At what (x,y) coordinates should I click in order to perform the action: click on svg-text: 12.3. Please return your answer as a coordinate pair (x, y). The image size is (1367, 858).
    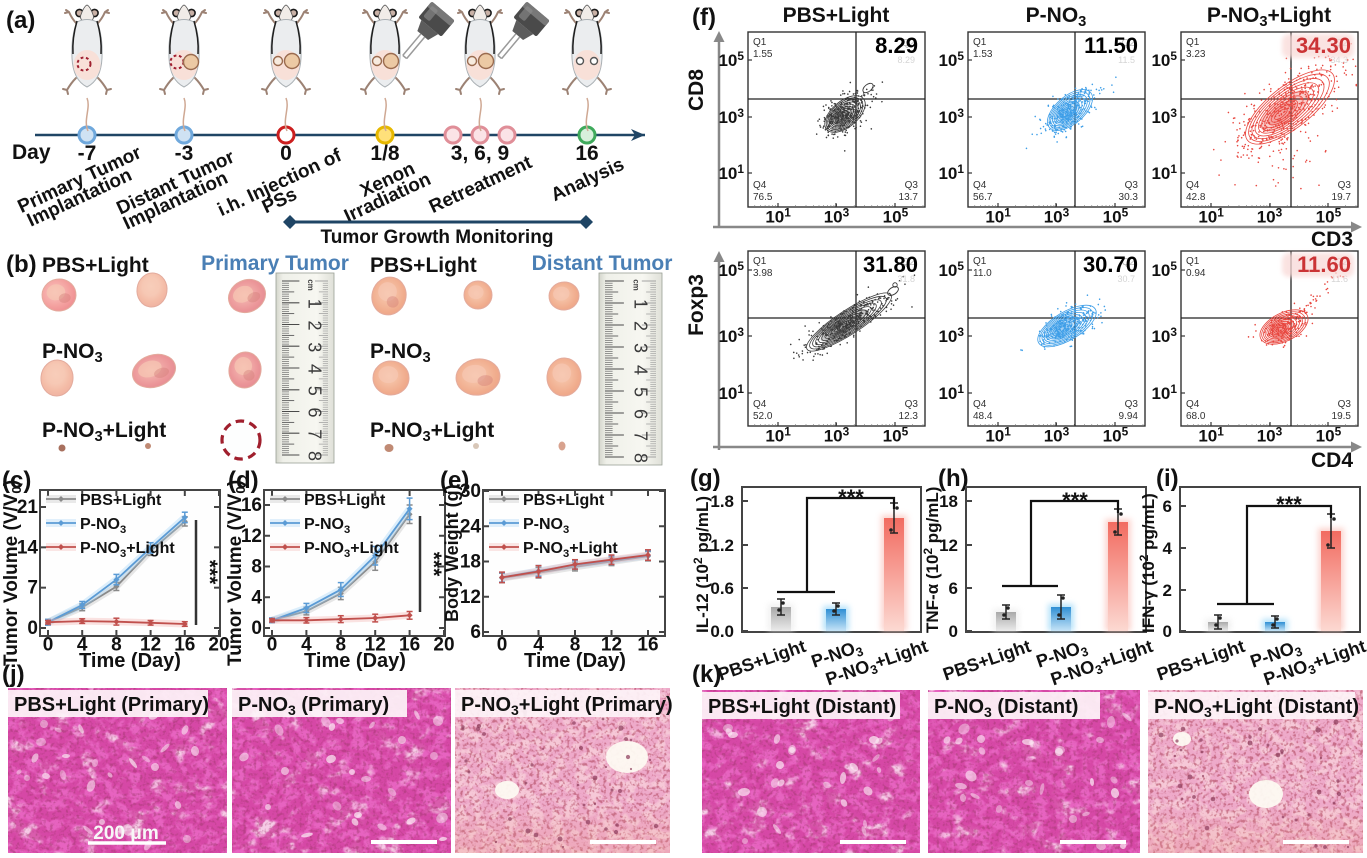
    Looking at the image, I should click on (909, 416).